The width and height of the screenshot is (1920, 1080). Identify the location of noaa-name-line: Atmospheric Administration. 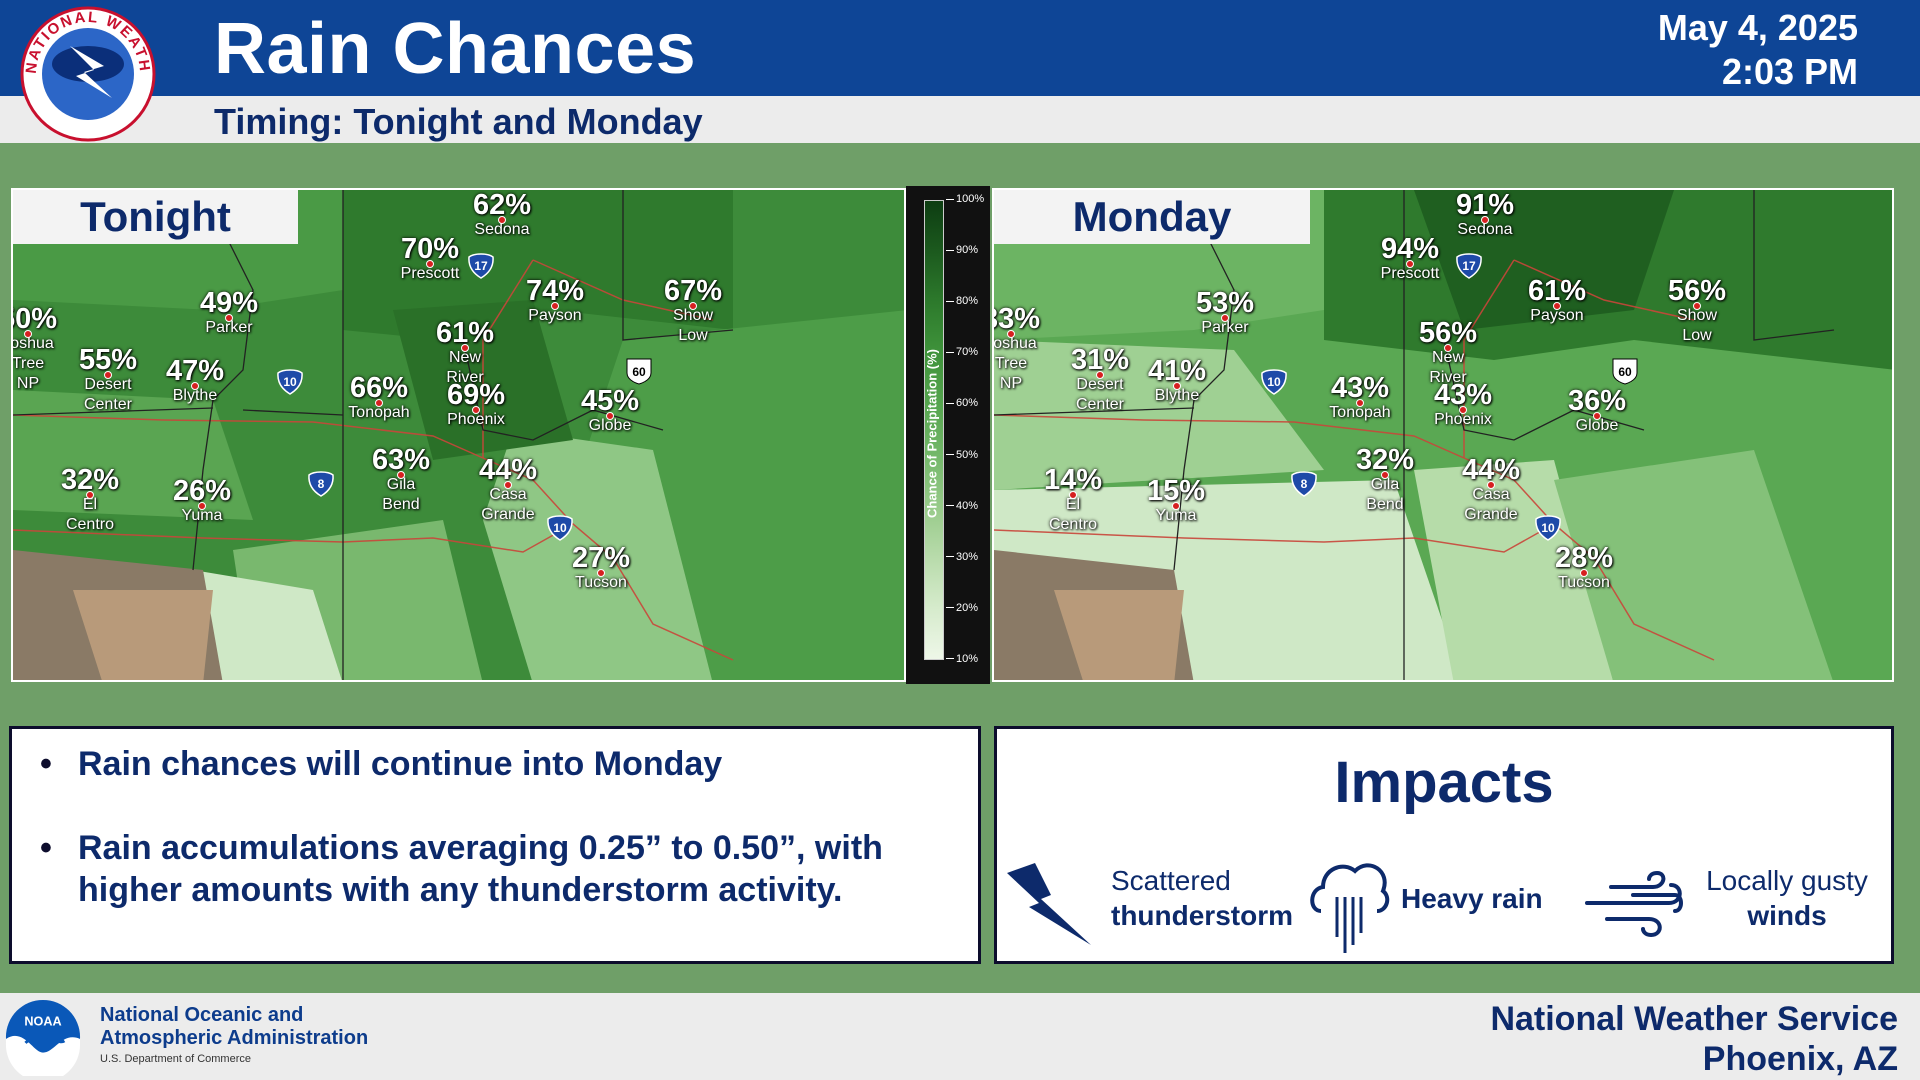
(234, 1038).